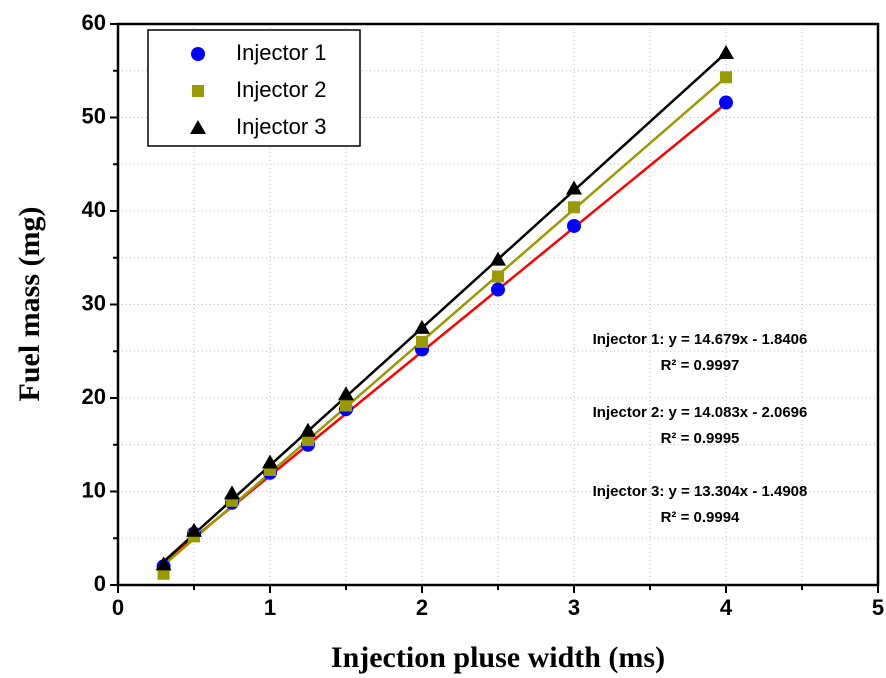 The height and width of the screenshot is (678, 886). What do you see at coordinates (29, 304) in the screenshot?
I see `y-axis-label: Fuel mass (mg)` at bounding box center [29, 304].